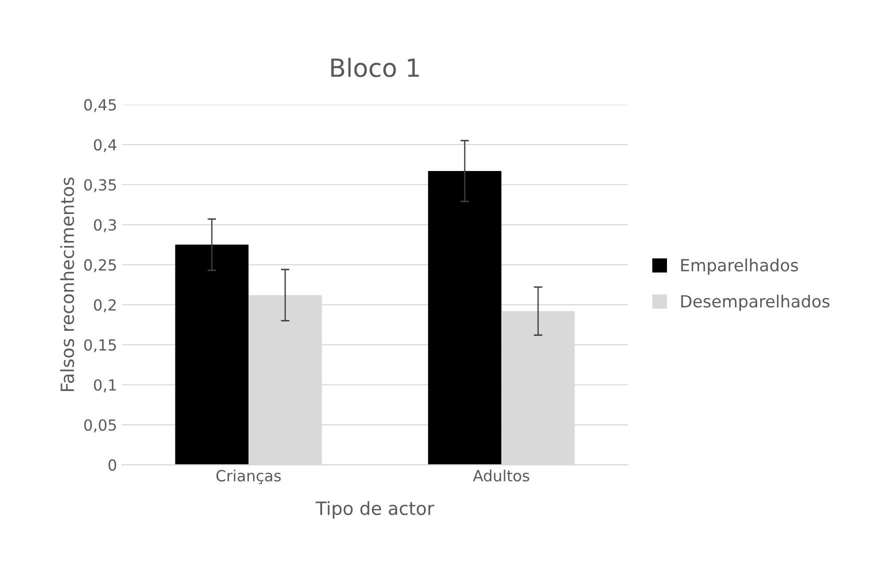 Image resolution: width=872 pixels, height=581 pixels. What do you see at coordinates (100, 425) in the screenshot?
I see `y-tick-label: 0,05` at bounding box center [100, 425].